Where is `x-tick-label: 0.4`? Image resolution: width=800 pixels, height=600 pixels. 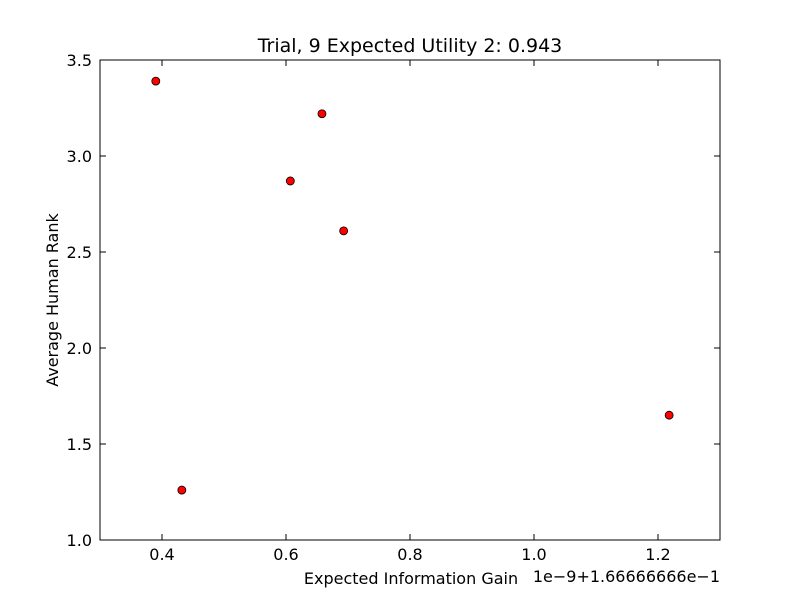 x-tick-label: 0.4 is located at coordinates (161, 554).